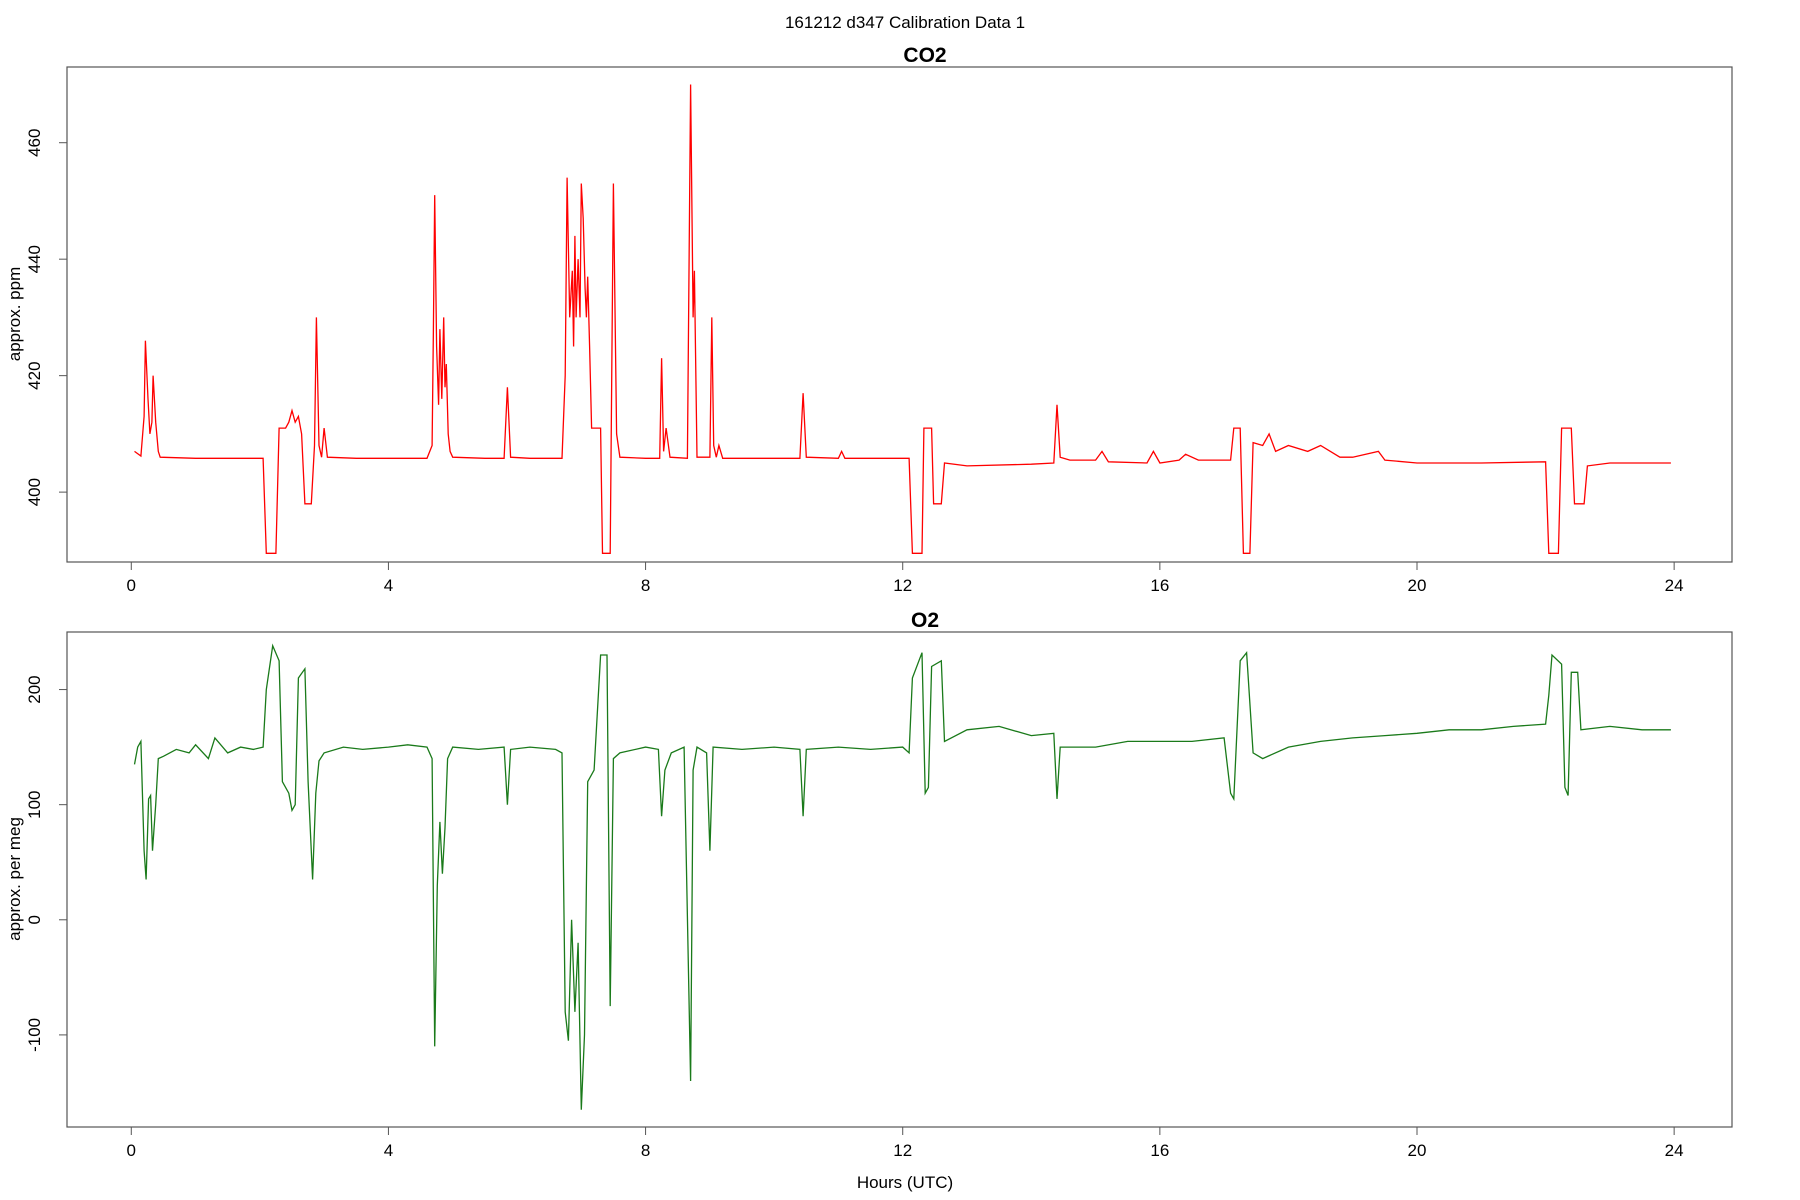 This screenshot has width=1800, height=1200. What do you see at coordinates (14, 879) in the screenshot?
I see `o2-y-axis-label: approx. per meg` at bounding box center [14, 879].